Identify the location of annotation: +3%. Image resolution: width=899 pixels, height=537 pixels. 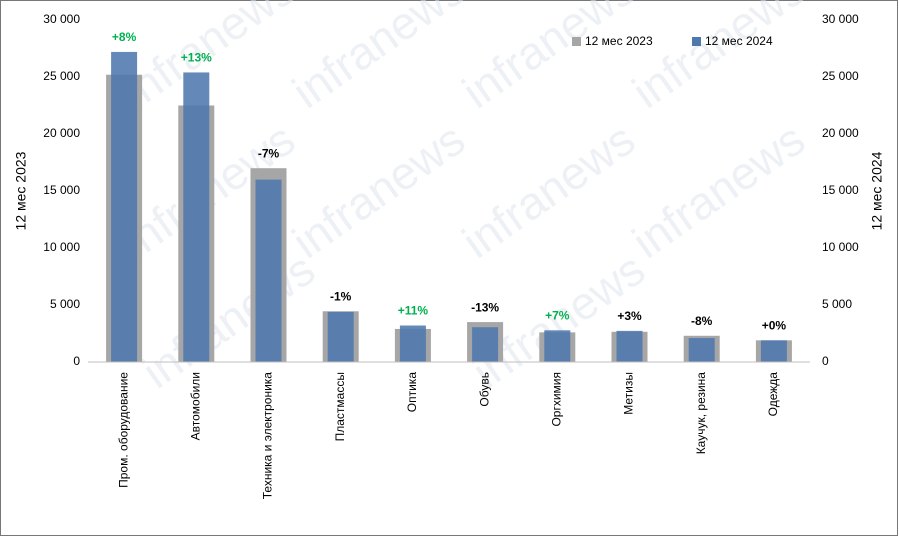
(629, 316).